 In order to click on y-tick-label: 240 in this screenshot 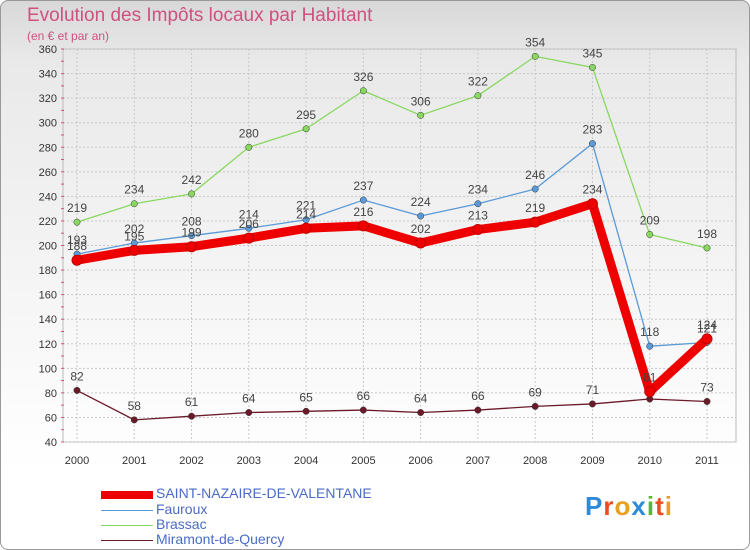, I will do `click(48, 197)`.